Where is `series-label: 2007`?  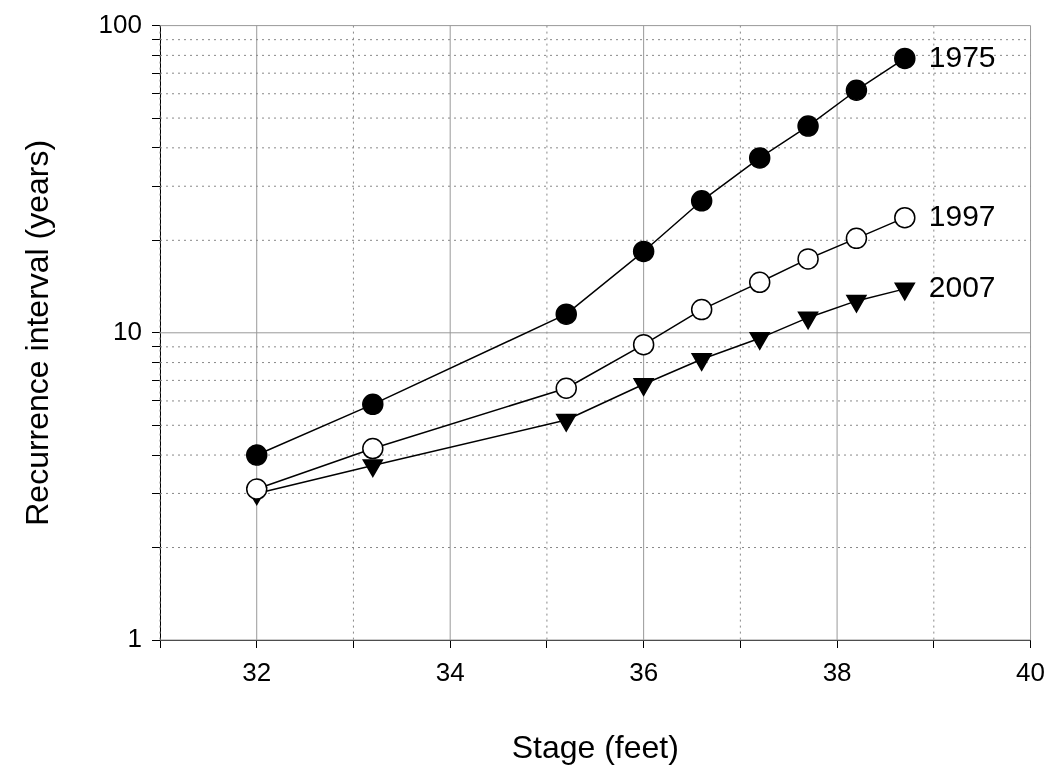 series-label: 2007 is located at coordinates (962, 287).